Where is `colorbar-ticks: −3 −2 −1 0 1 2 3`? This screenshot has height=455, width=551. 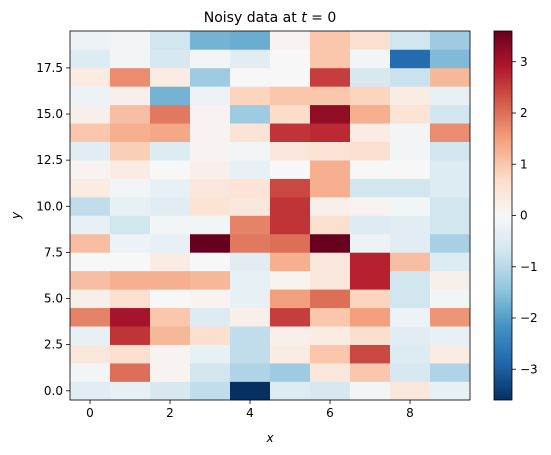 colorbar-ticks: −3 −2 −1 0 1 2 3 is located at coordinates (525, 215).